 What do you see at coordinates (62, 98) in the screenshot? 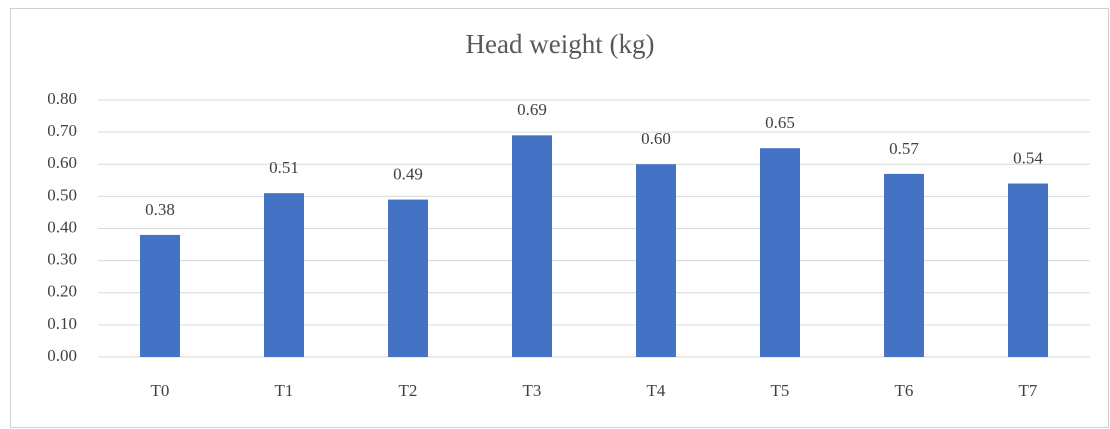
I see `y-tick-label: 0.80` at bounding box center [62, 98].